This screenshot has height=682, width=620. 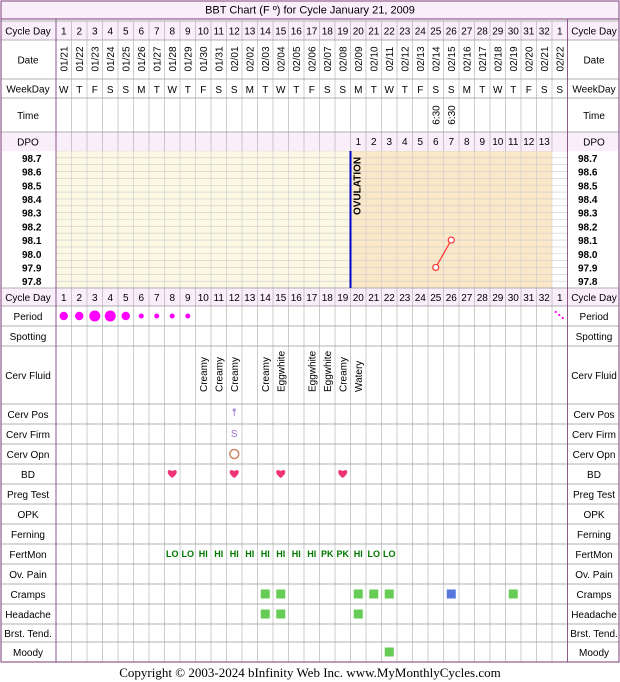 I want to click on dpo-number: 2, so click(x=374, y=142).